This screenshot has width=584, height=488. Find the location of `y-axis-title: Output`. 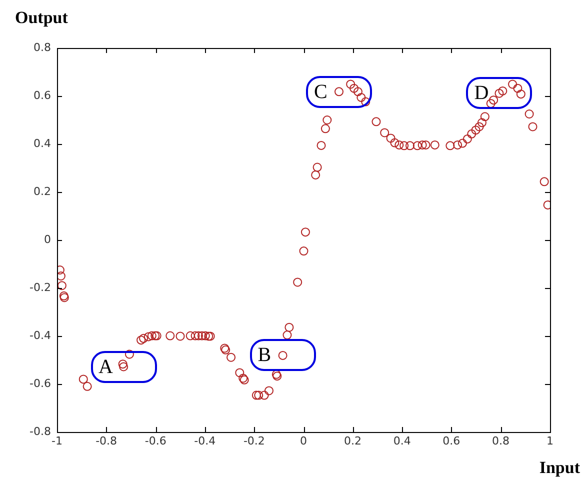

y-axis-title: Output is located at coordinates (41, 18).